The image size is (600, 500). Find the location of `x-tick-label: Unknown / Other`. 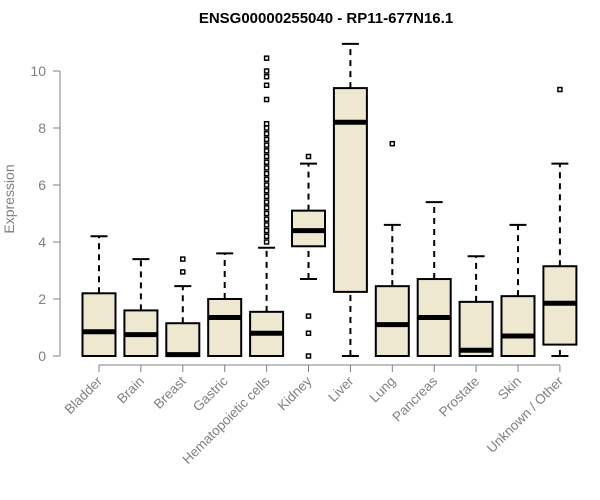

x-tick-label: Unknown / Other is located at coordinates (525, 414).